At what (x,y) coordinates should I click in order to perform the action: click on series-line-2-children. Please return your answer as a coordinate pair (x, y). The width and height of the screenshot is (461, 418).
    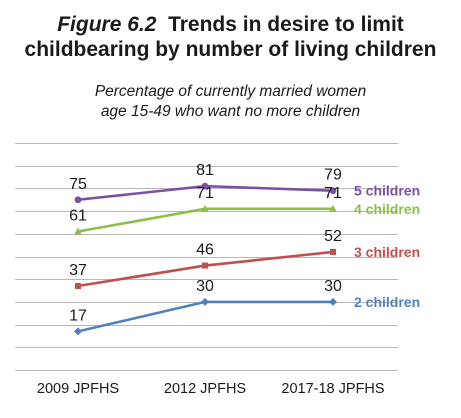
    Looking at the image, I should click on (205, 316).